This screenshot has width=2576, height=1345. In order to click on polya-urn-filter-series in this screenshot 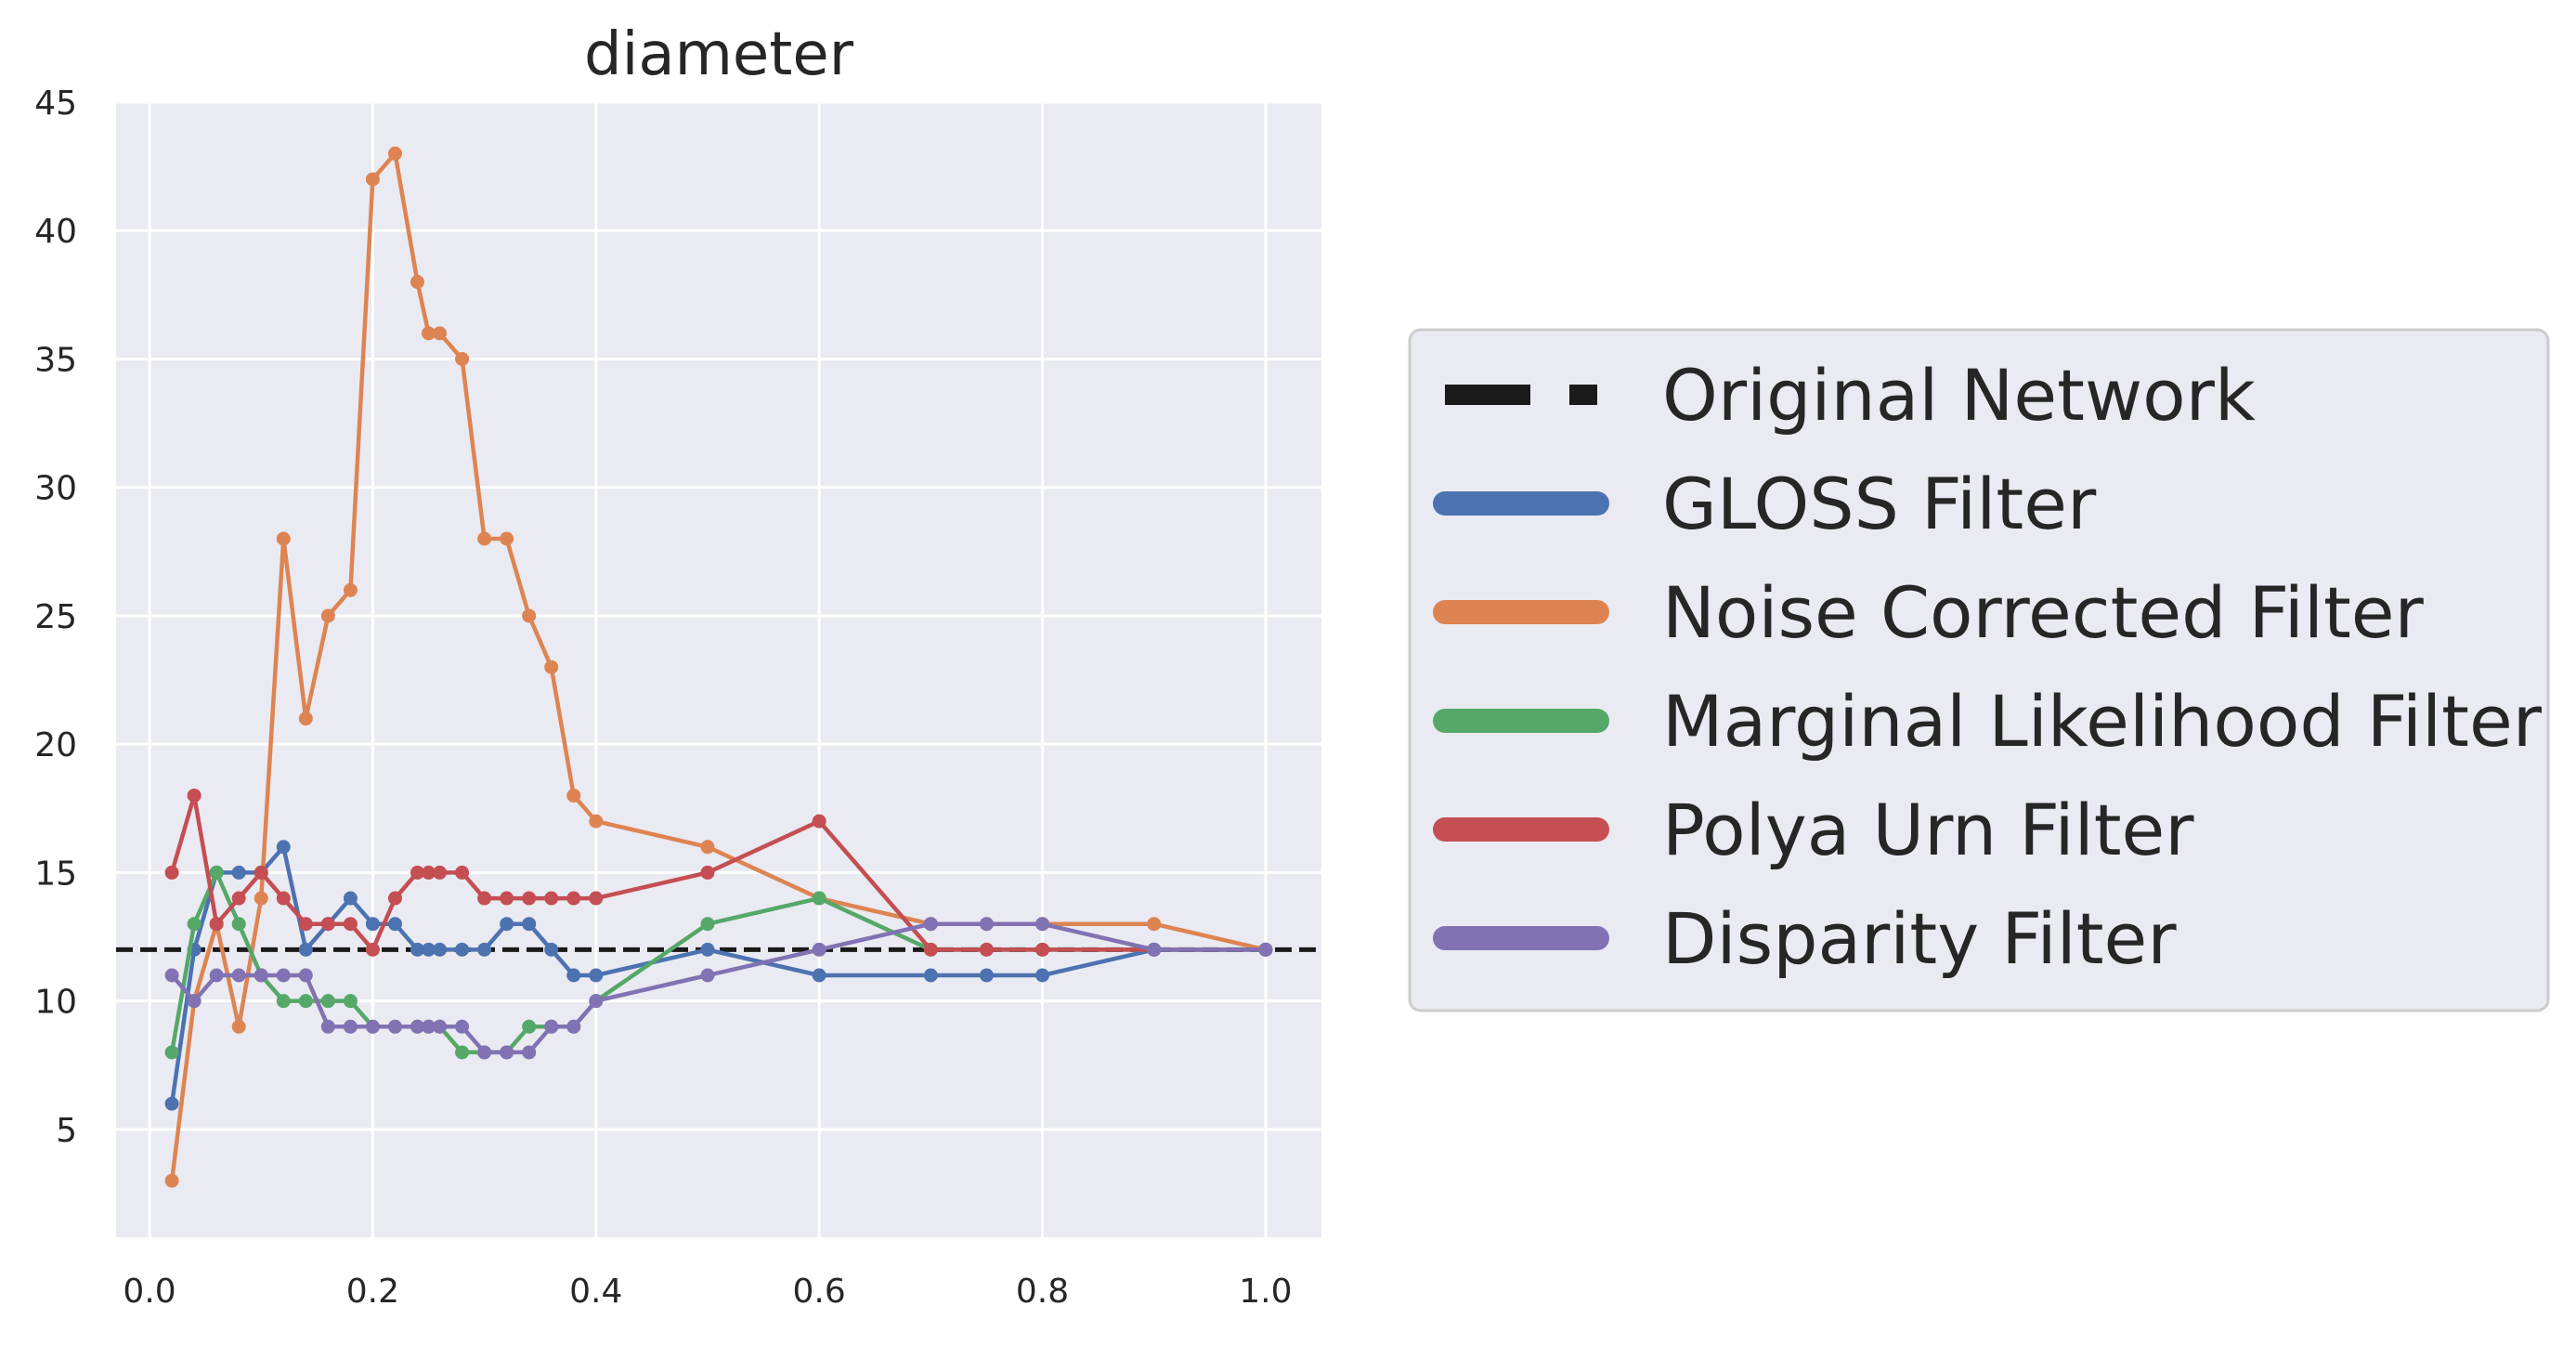, I will do `click(718, 873)`.